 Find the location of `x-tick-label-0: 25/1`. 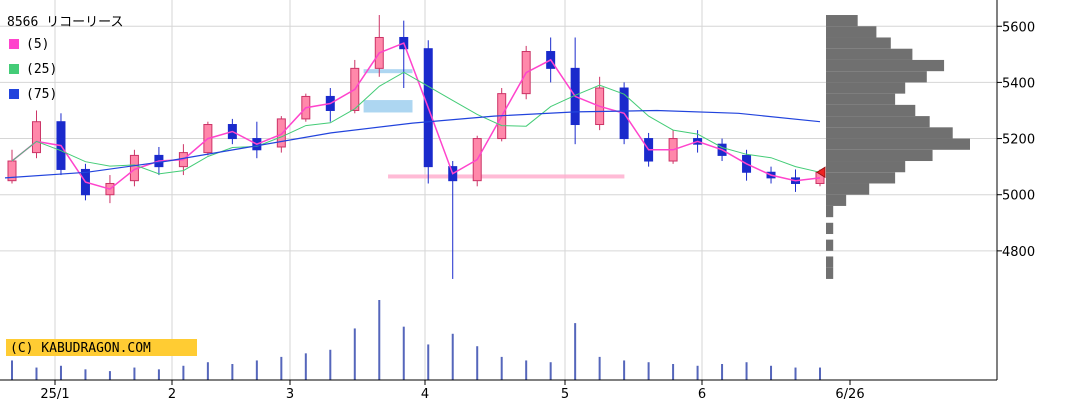

x-tick-label-0: 25/1 is located at coordinates (54, 394).